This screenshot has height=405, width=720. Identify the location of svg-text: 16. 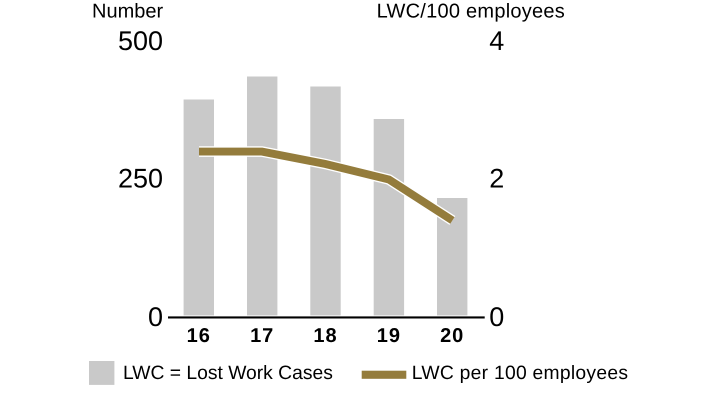
(199, 336).